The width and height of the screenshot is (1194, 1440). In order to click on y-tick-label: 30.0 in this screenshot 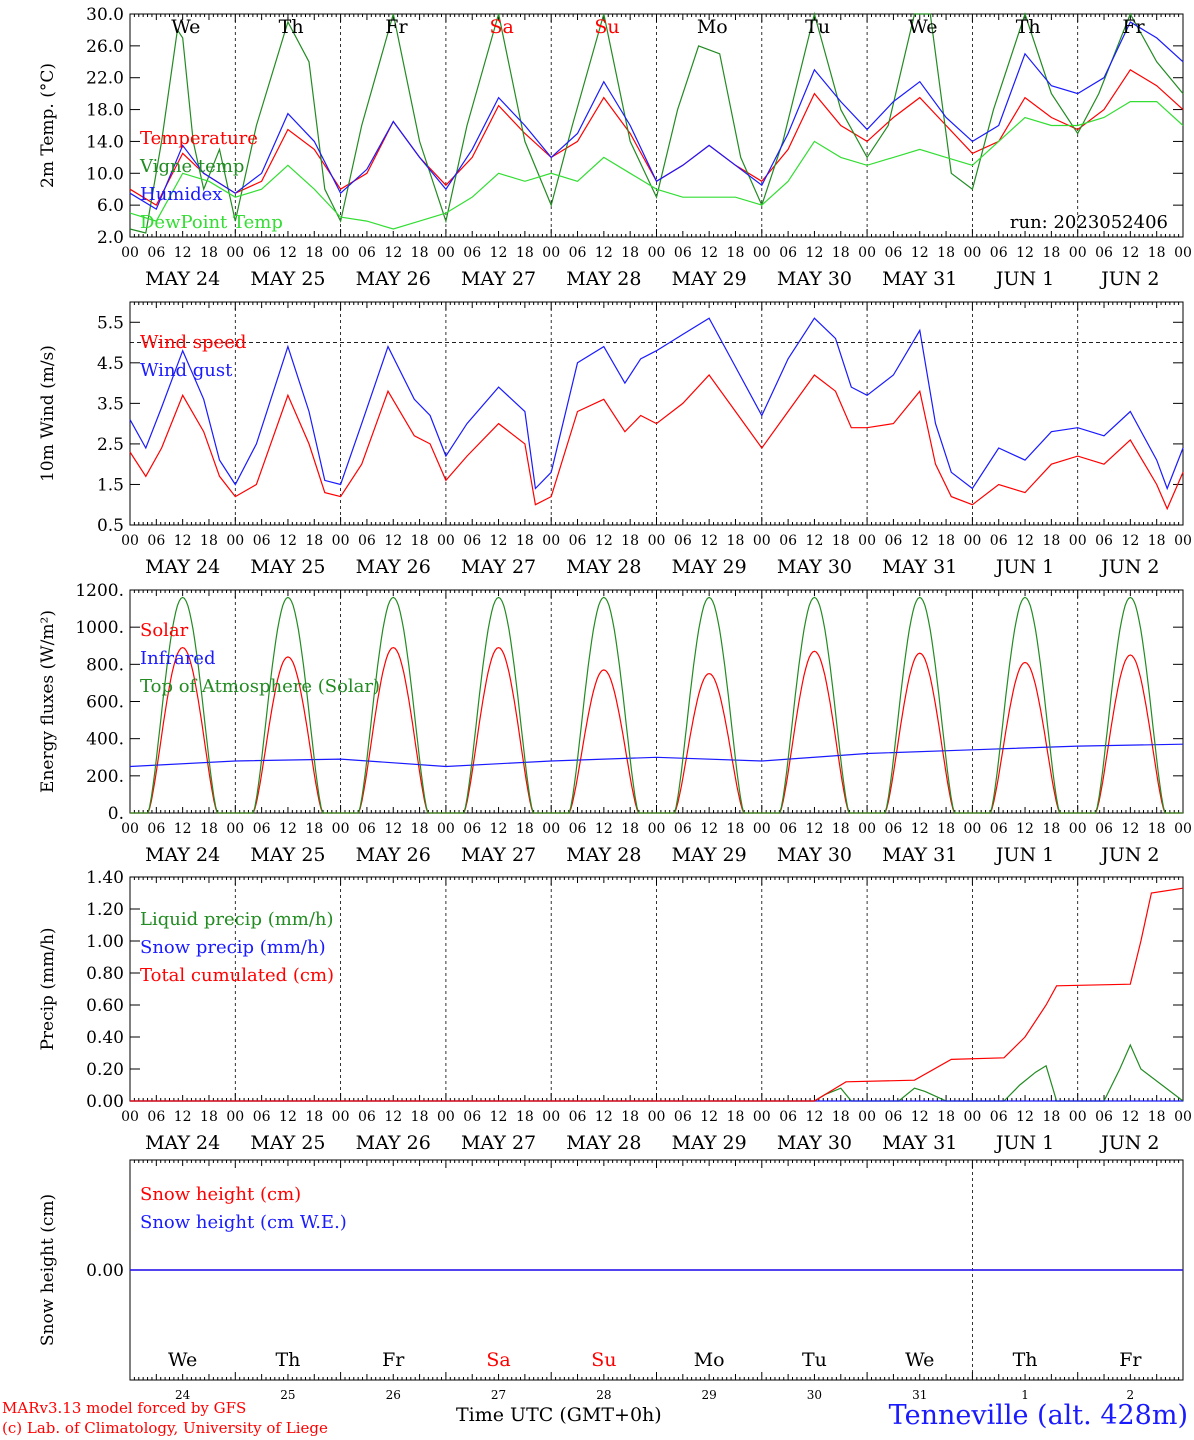, I will do `click(105, 15)`.